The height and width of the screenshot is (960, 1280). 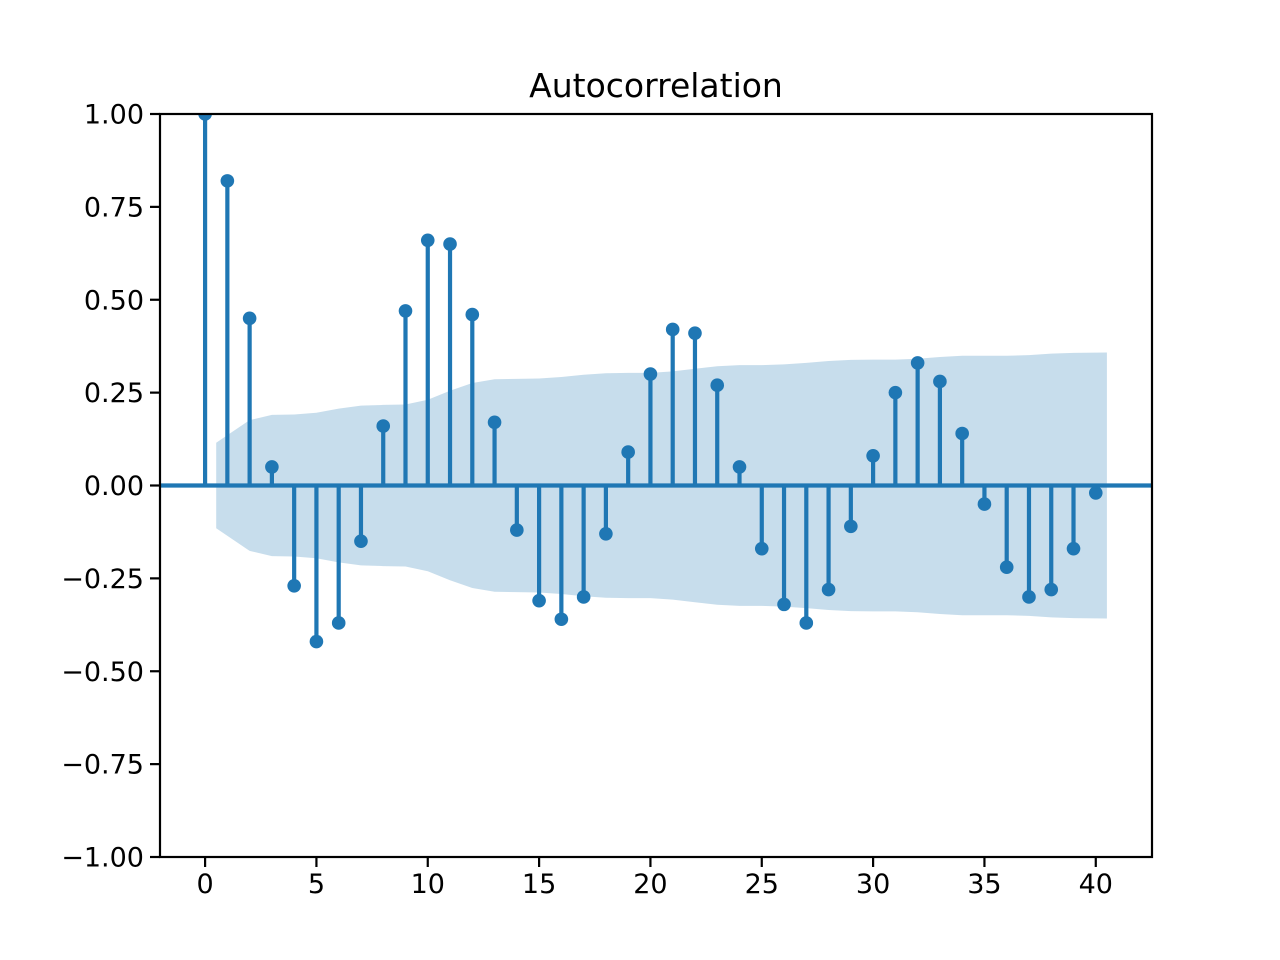 I want to click on x-tick-label-40: 40, so click(x=1096, y=884).